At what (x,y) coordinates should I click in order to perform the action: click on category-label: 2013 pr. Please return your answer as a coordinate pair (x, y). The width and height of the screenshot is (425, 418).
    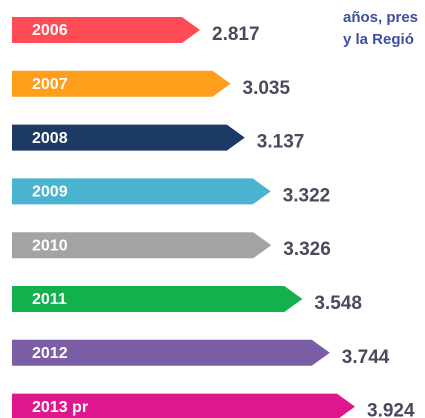
    Looking at the image, I should click on (60, 407).